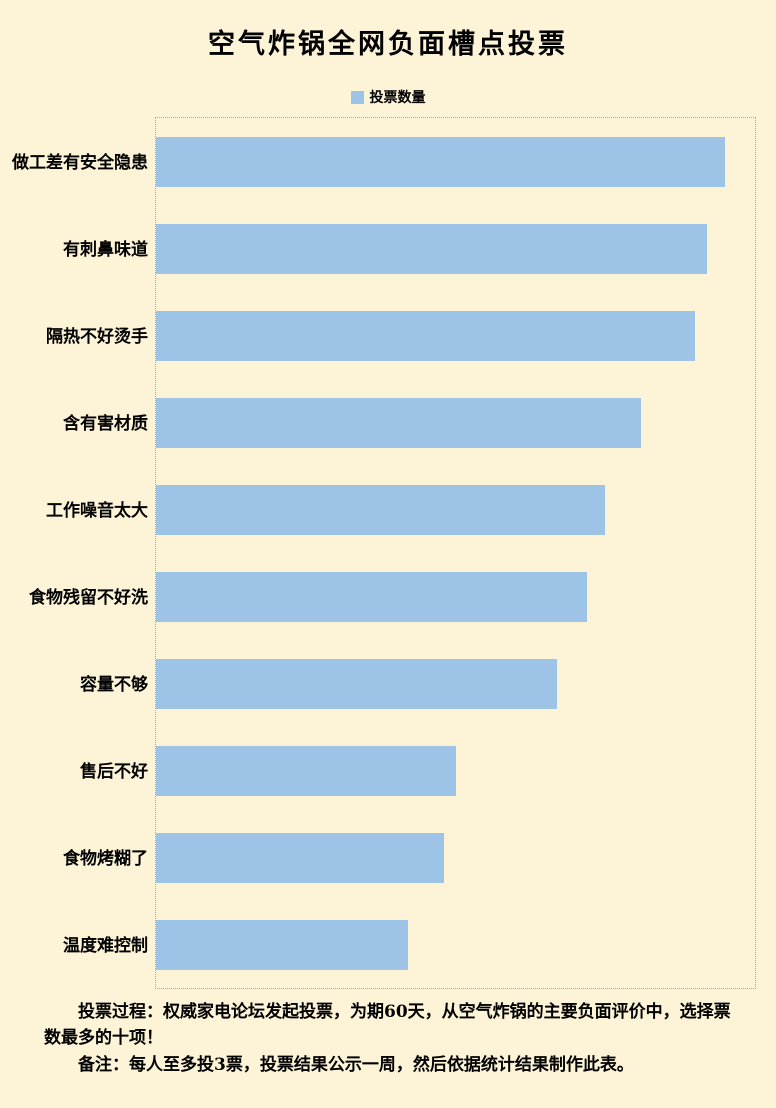 Image resolution: width=776 pixels, height=1108 pixels. What do you see at coordinates (105, 859) in the screenshot?
I see `category-label: 食物烤糊了` at bounding box center [105, 859].